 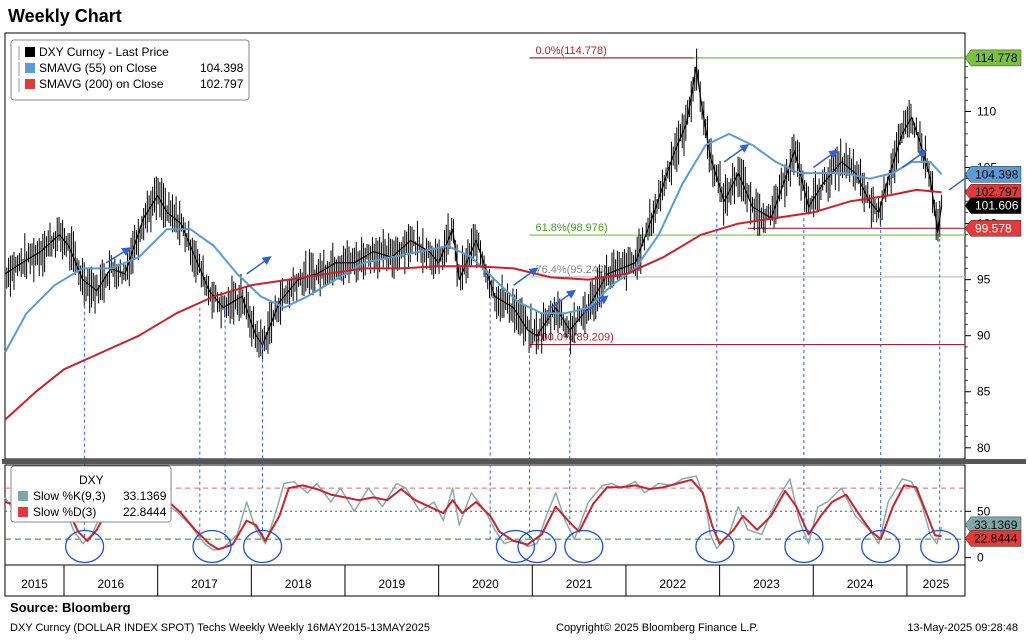 What do you see at coordinates (98, 68) in the screenshot?
I see `legend-label: SMAVG (55) on Close` at bounding box center [98, 68].